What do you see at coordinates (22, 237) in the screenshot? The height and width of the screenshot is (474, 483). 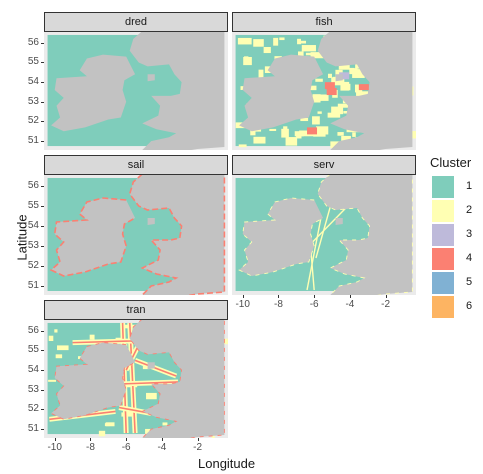 I see `y-axis-title: Latitude` at bounding box center [22, 237].